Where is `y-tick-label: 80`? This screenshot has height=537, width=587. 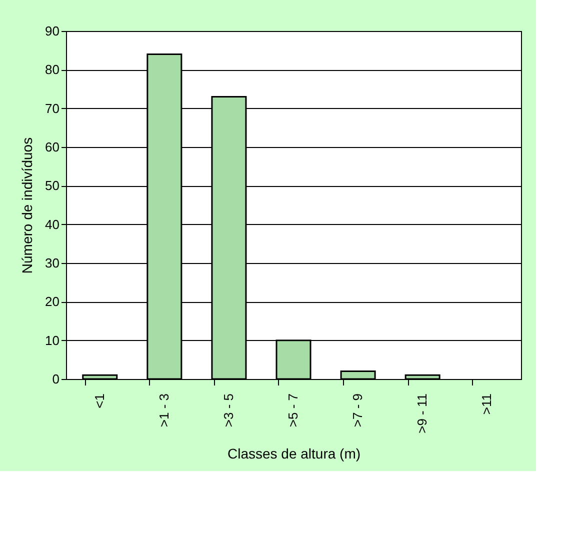
y-tick-label: 80 is located at coordinates (52, 70).